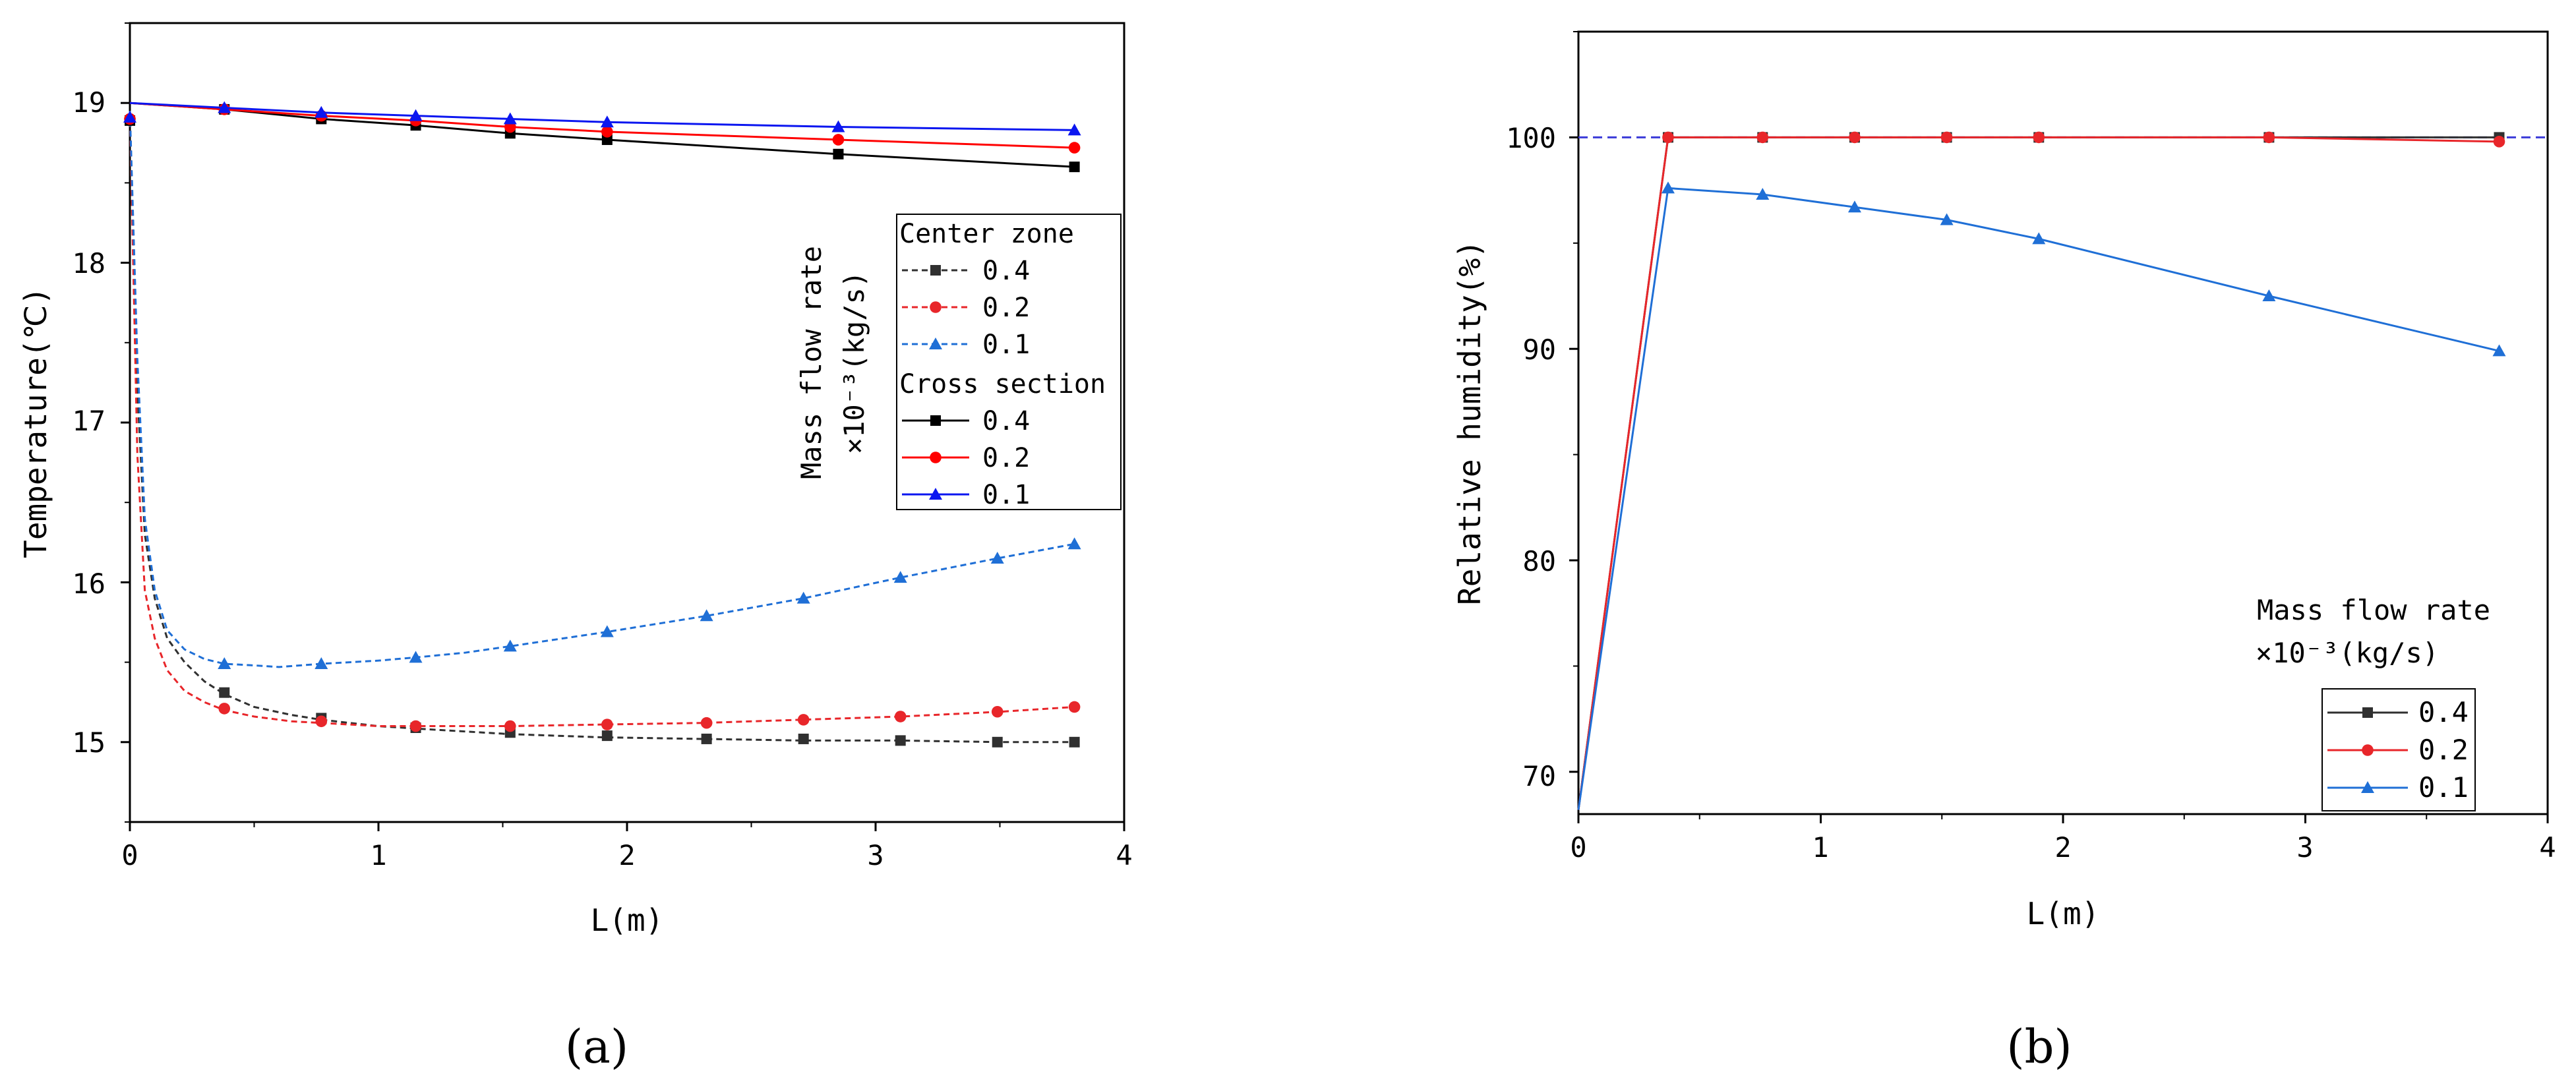  What do you see at coordinates (1002, 384) in the screenshot?
I see `legend-group-title: Cross section` at bounding box center [1002, 384].